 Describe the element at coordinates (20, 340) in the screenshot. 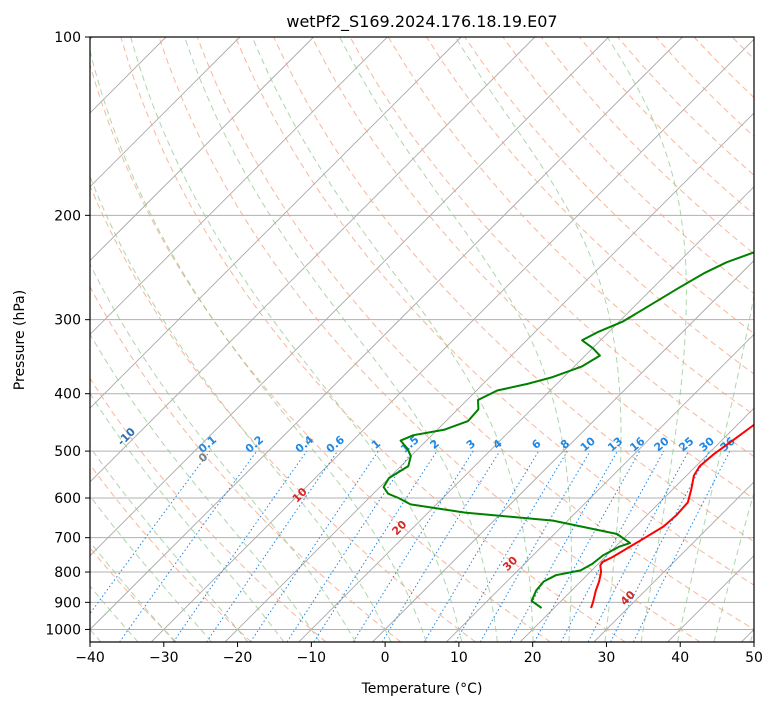

I see `y-axis-label: Pressure (hPa)` at that location.